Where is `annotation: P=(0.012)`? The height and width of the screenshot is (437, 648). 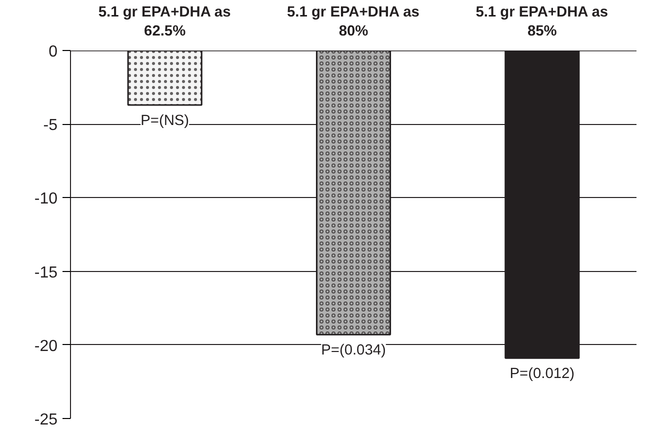 annotation: P=(0.012) is located at coordinates (542, 374).